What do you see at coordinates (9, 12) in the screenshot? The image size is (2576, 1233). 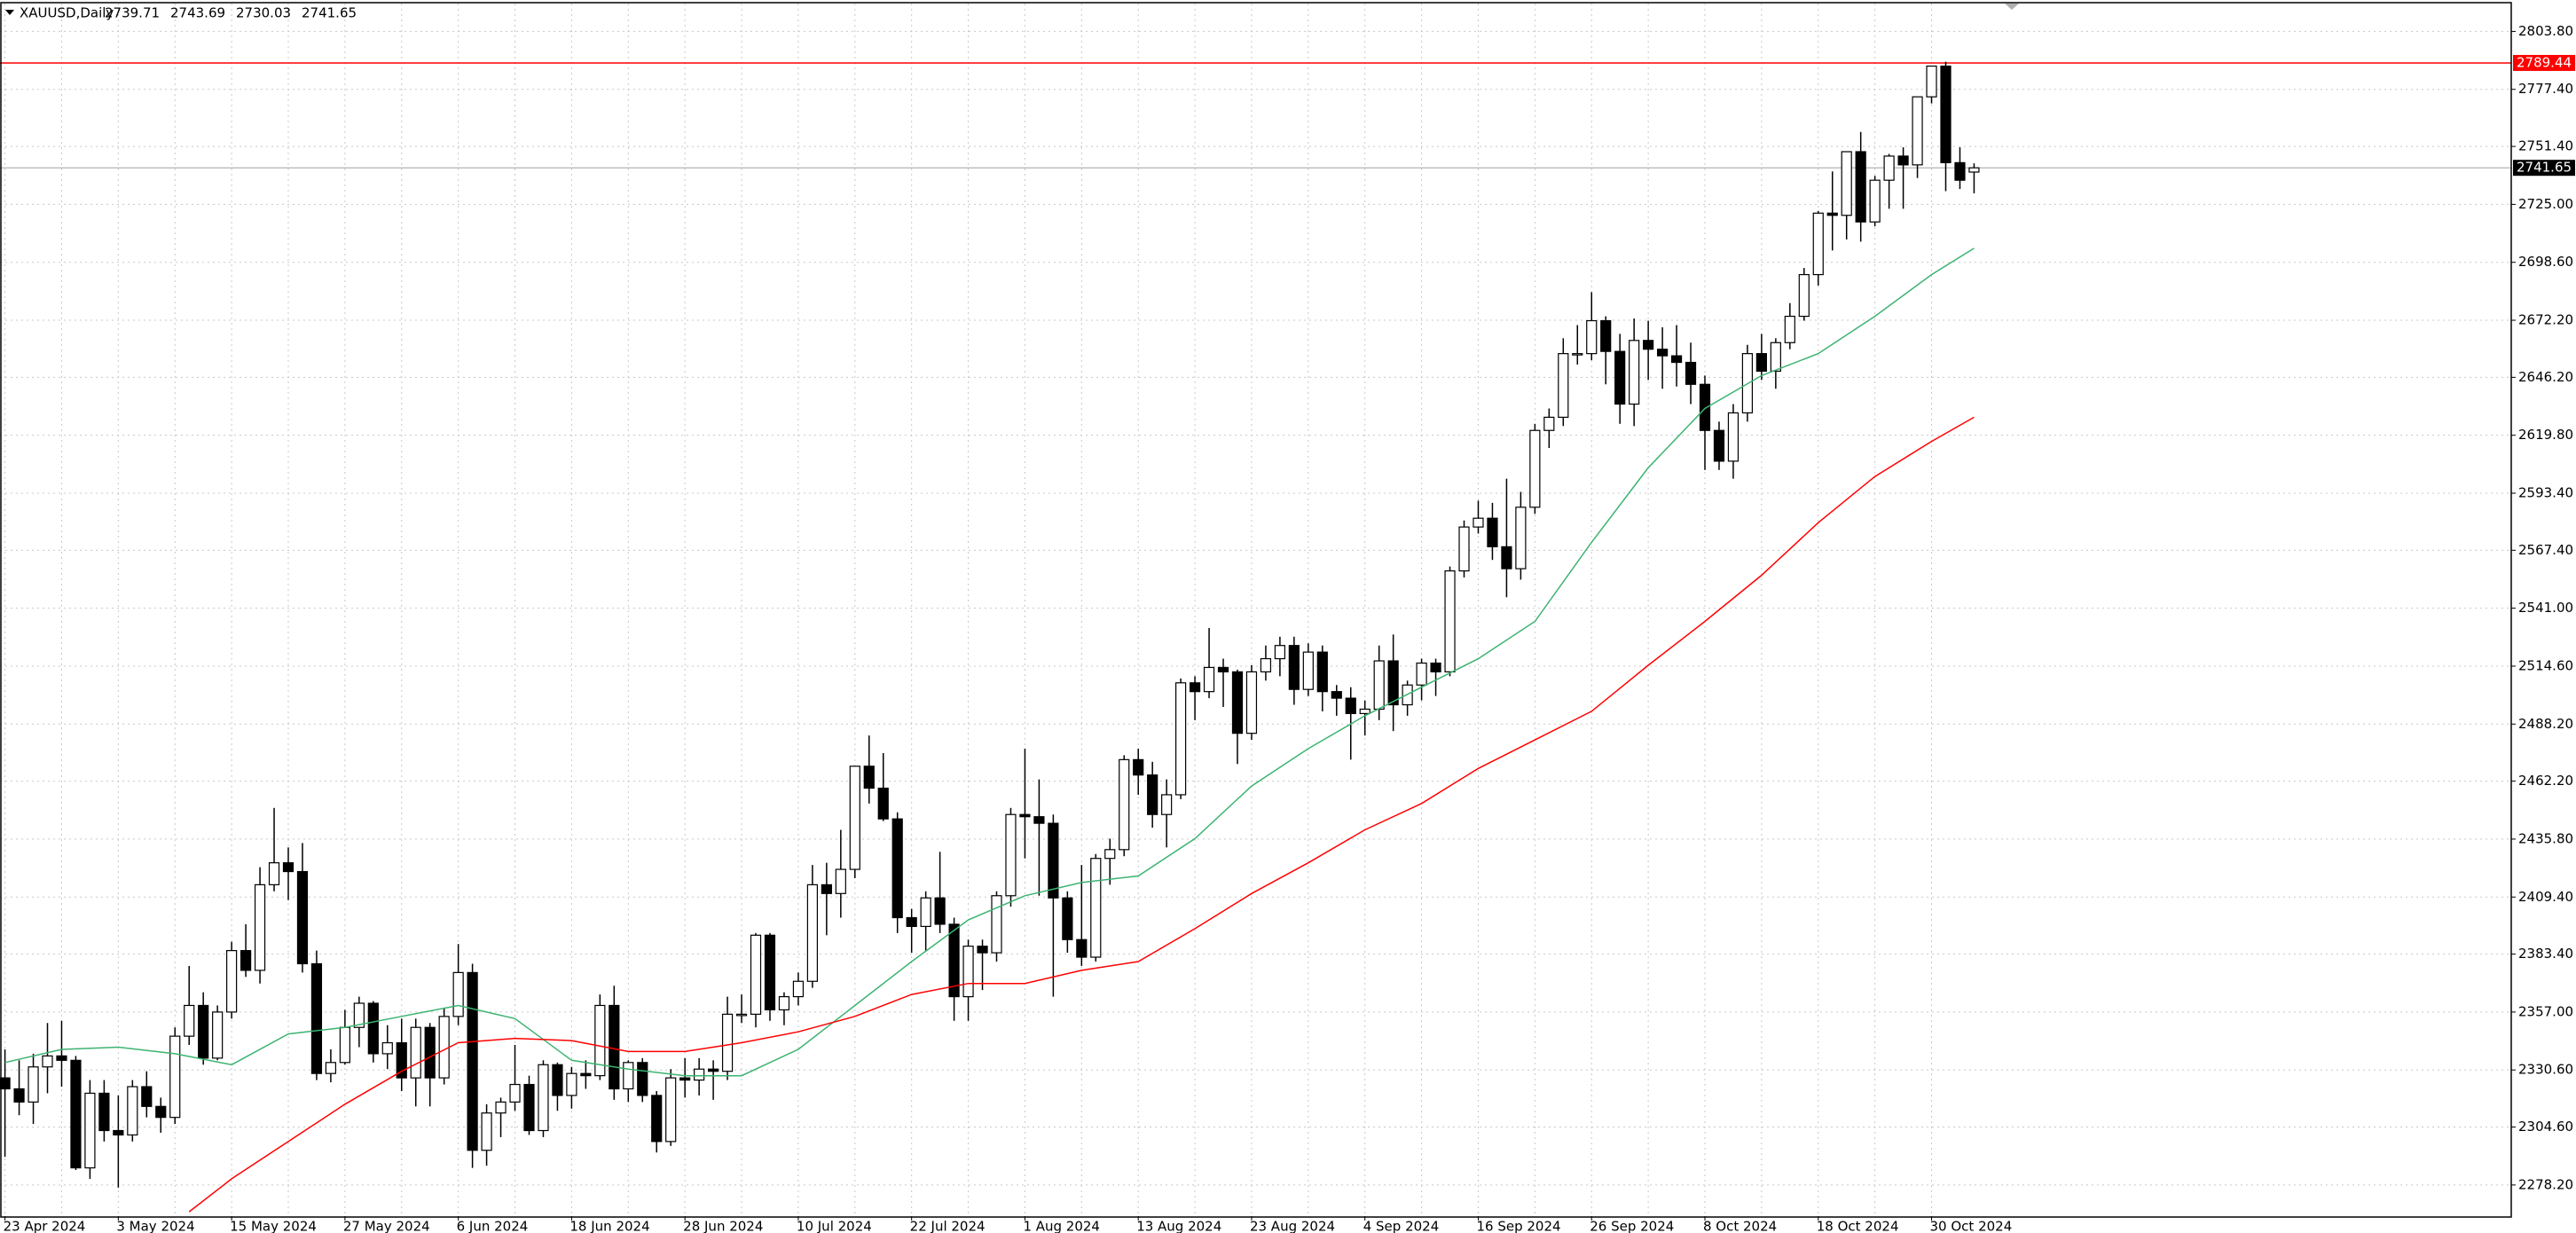 I see `menu-triangle` at bounding box center [9, 12].